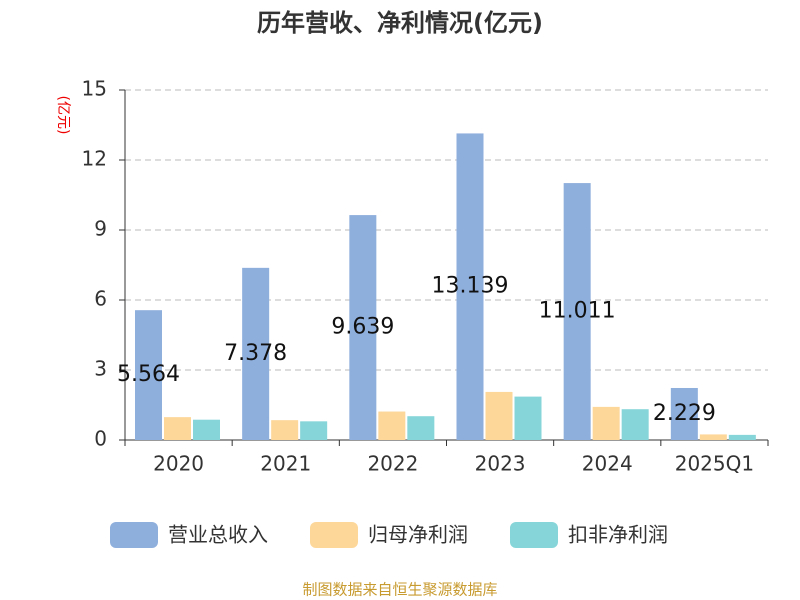  Describe the element at coordinates (100, 299) in the screenshot. I see `y-tick-label: 6` at that location.